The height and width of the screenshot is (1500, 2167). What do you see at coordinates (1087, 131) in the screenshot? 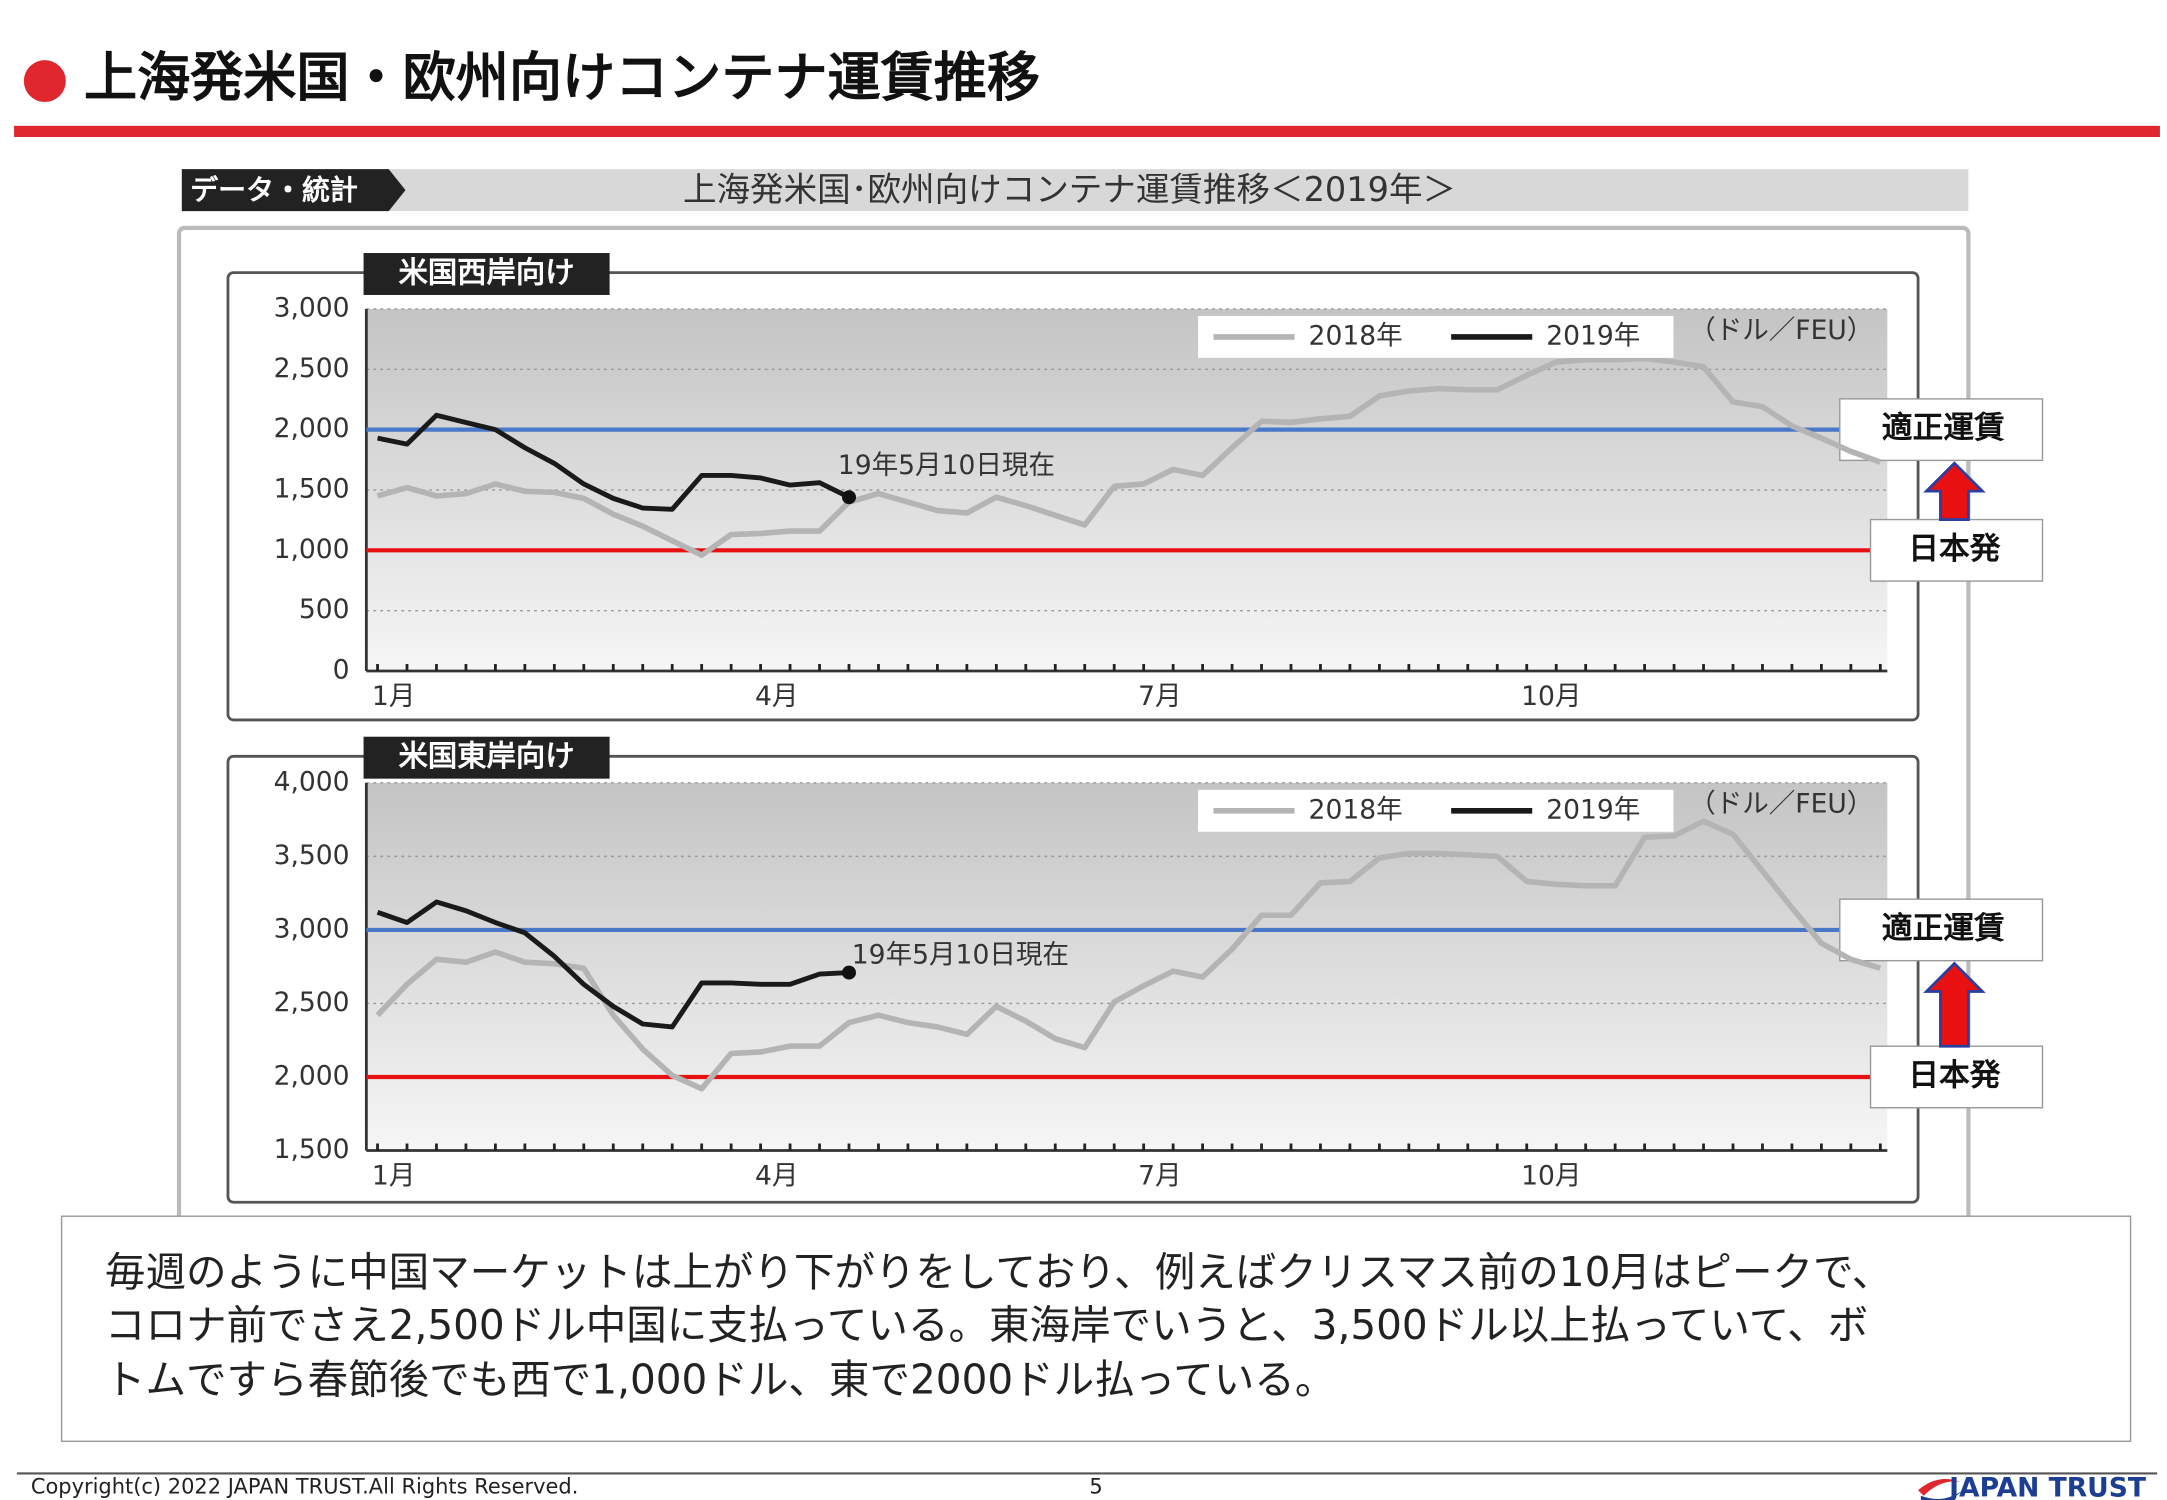
I see `header-rule` at bounding box center [1087, 131].